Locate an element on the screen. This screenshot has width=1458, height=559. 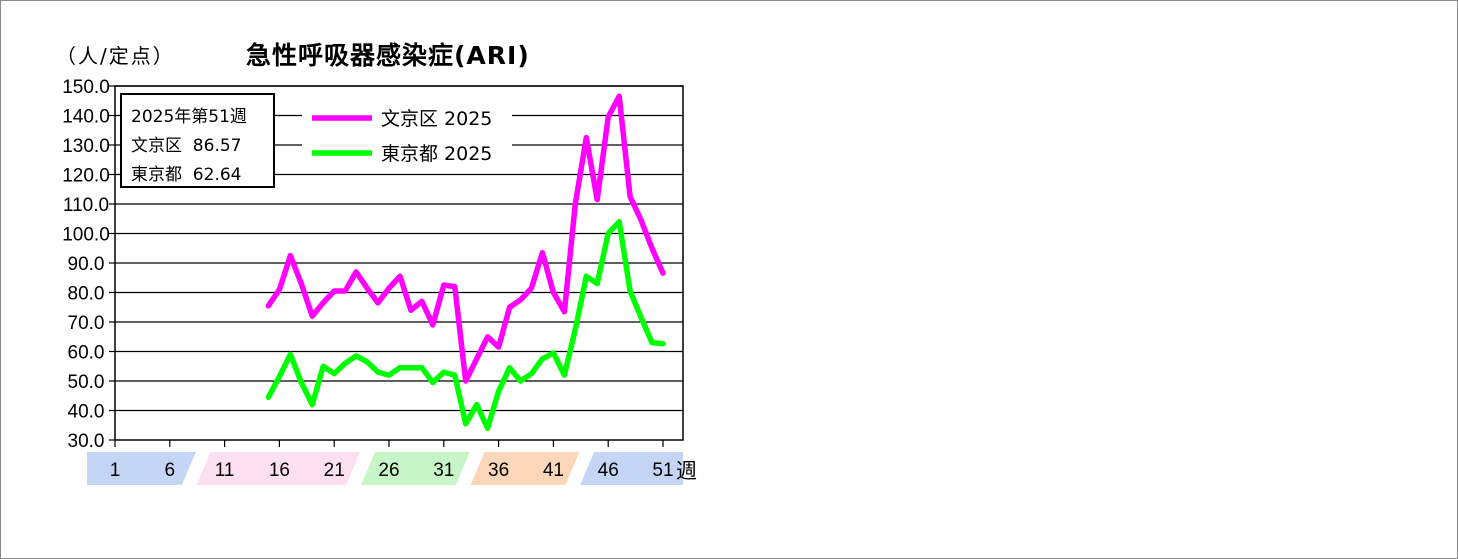
y-tick-label: 90.0 is located at coordinates (86, 264).